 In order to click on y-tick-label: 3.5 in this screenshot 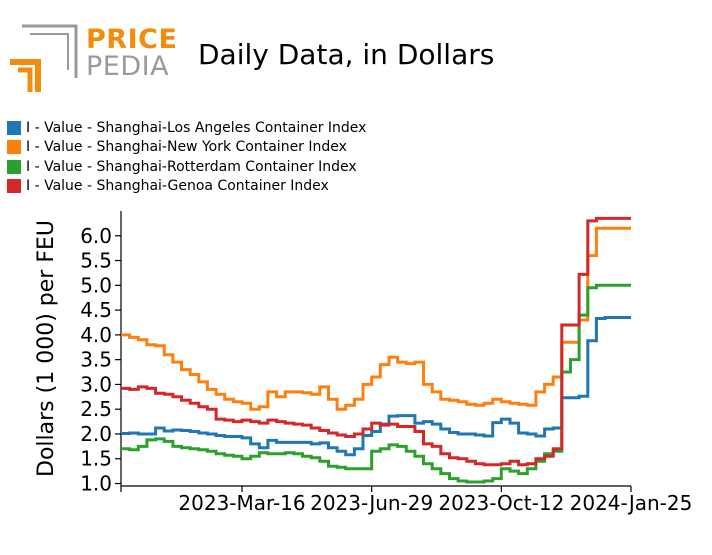, I will do `click(96, 360)`.